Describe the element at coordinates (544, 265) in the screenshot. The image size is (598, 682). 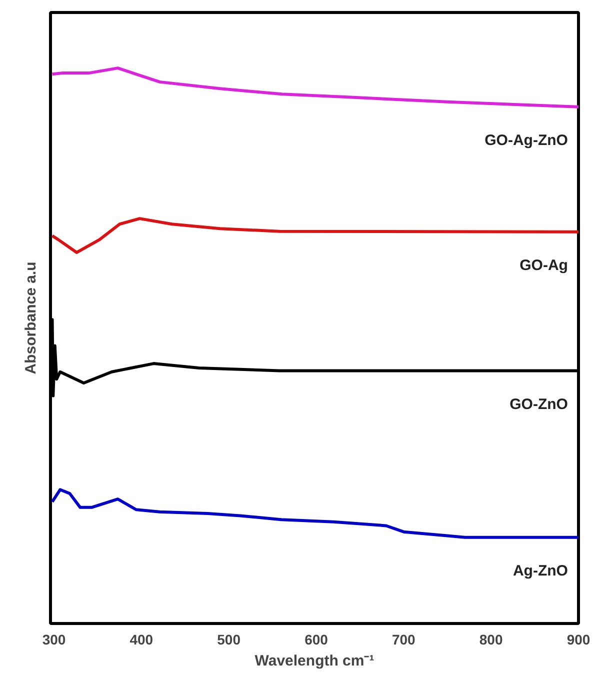
I see `series-label: GO-Ag` at that location.